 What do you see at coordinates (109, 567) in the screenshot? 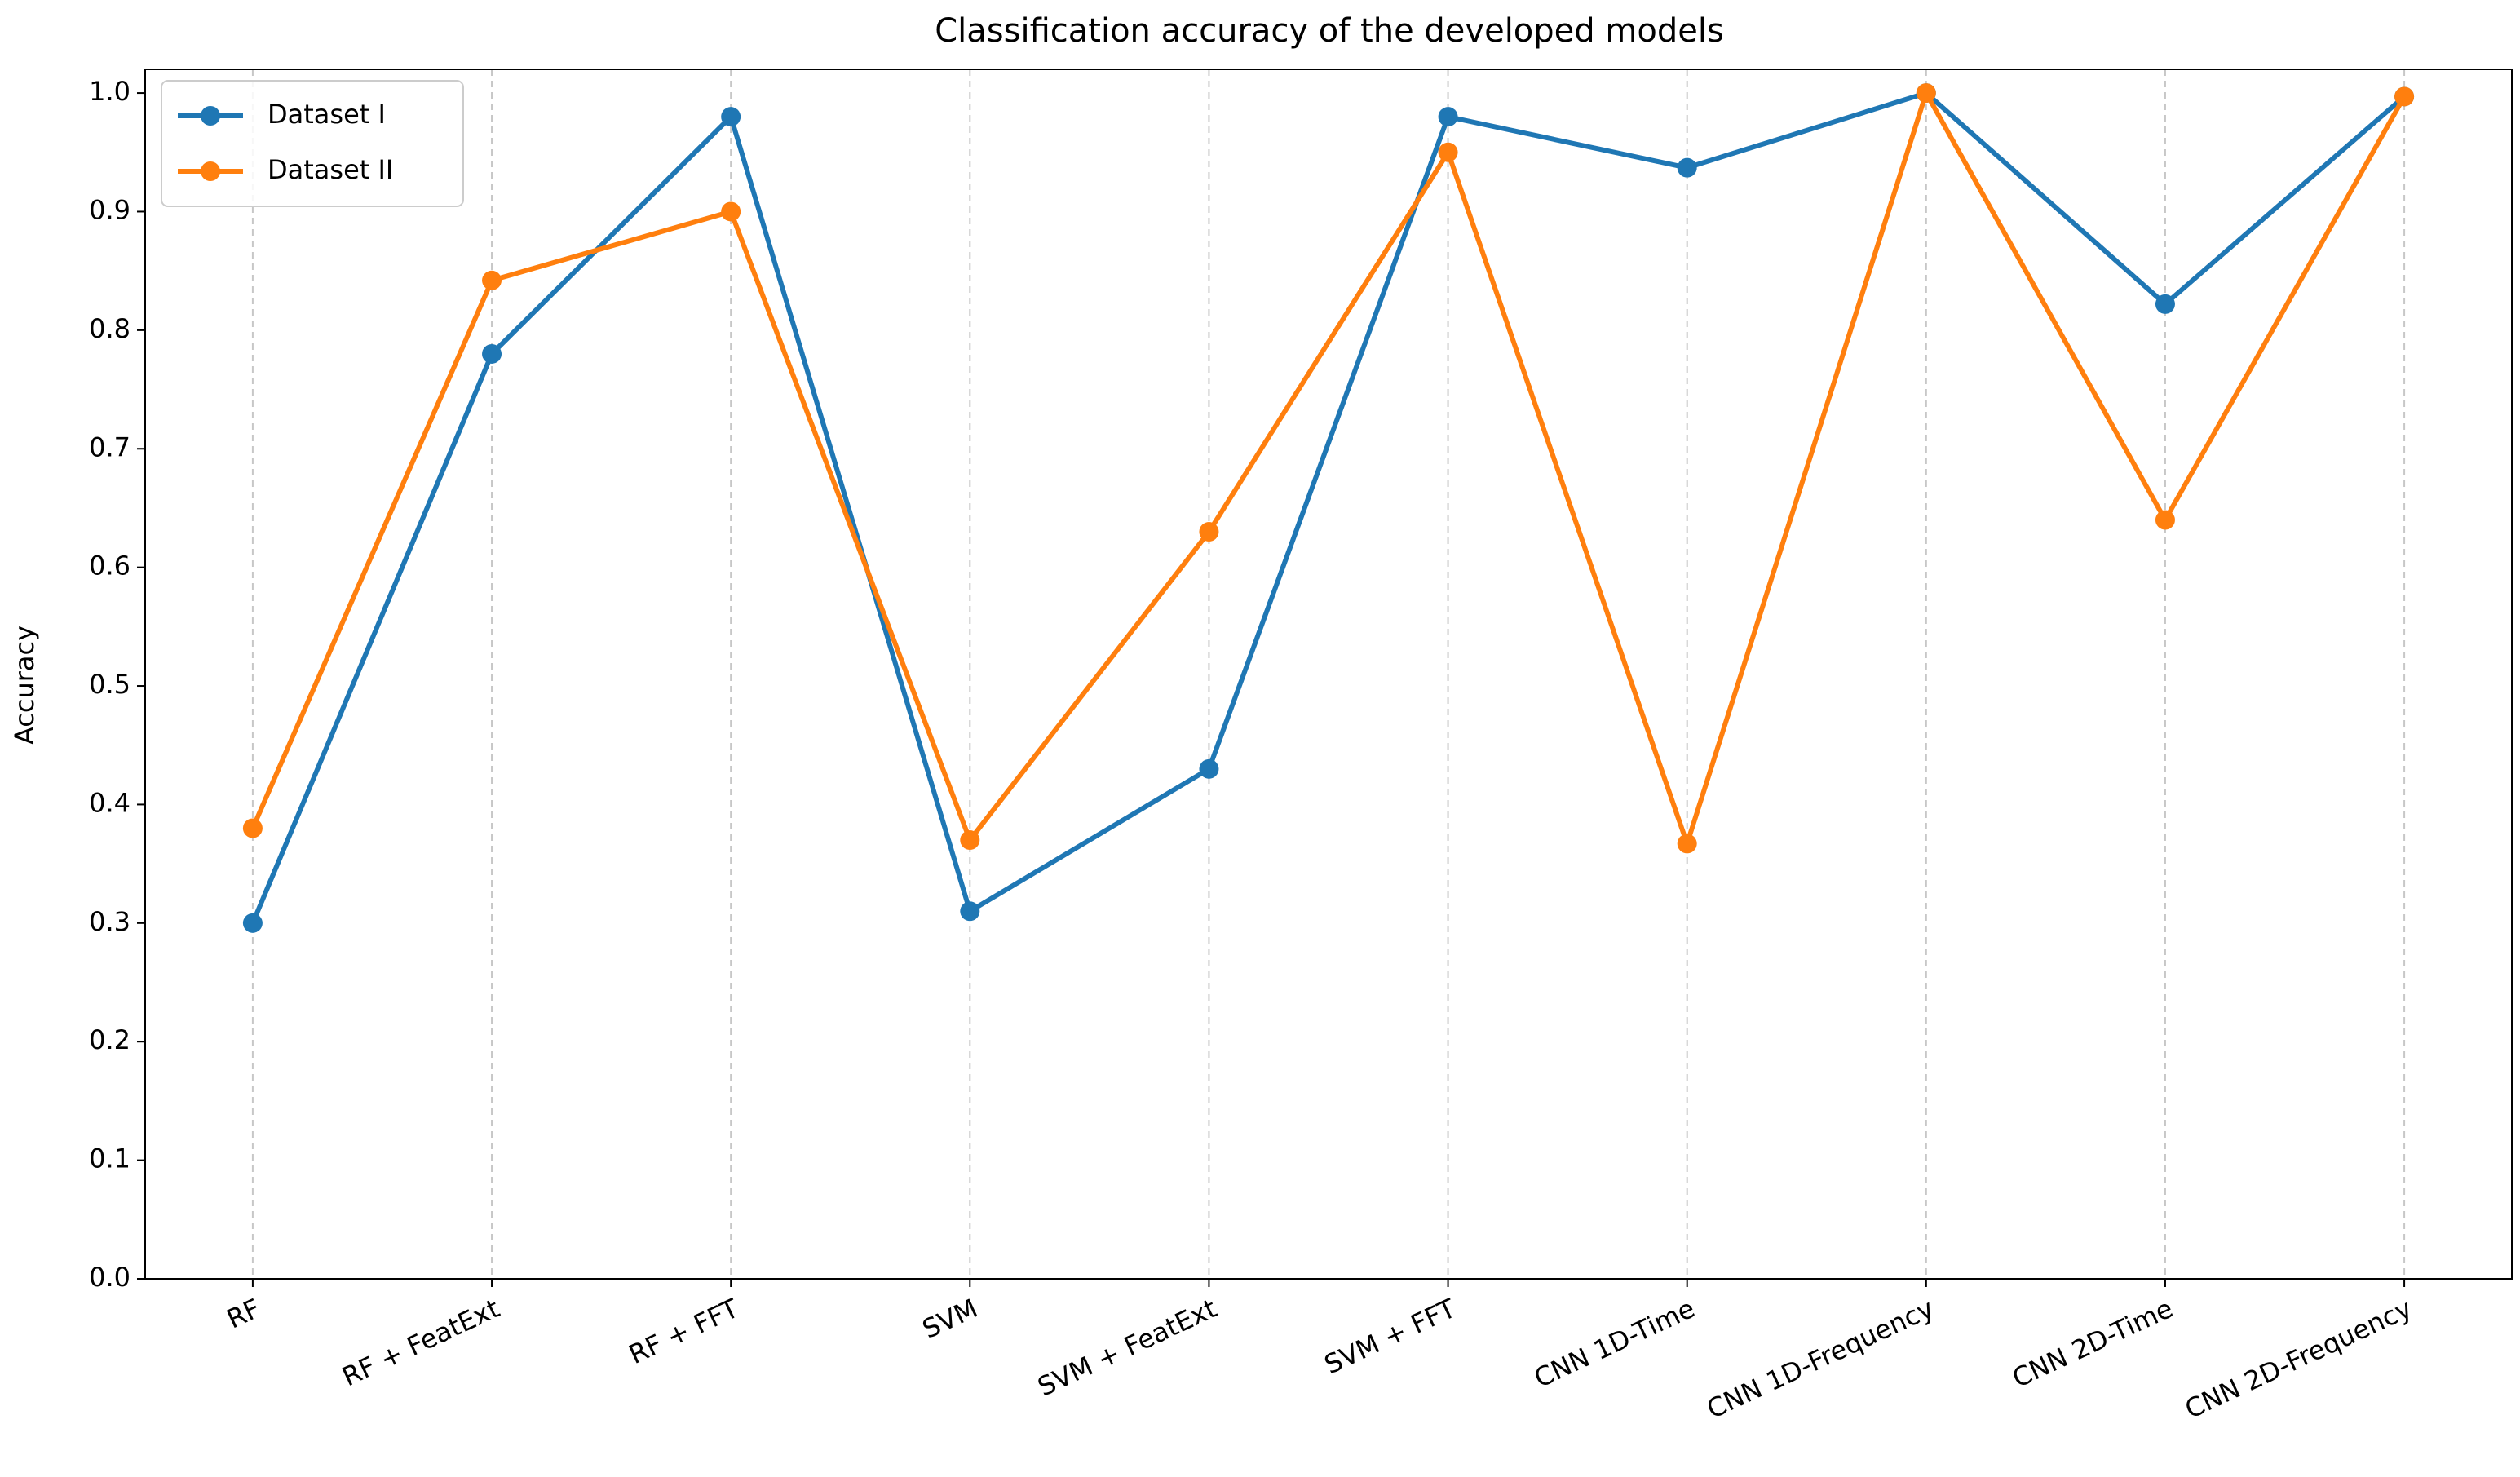
I see `y-tick-label: 0.6` at bounding box center [109, 567].